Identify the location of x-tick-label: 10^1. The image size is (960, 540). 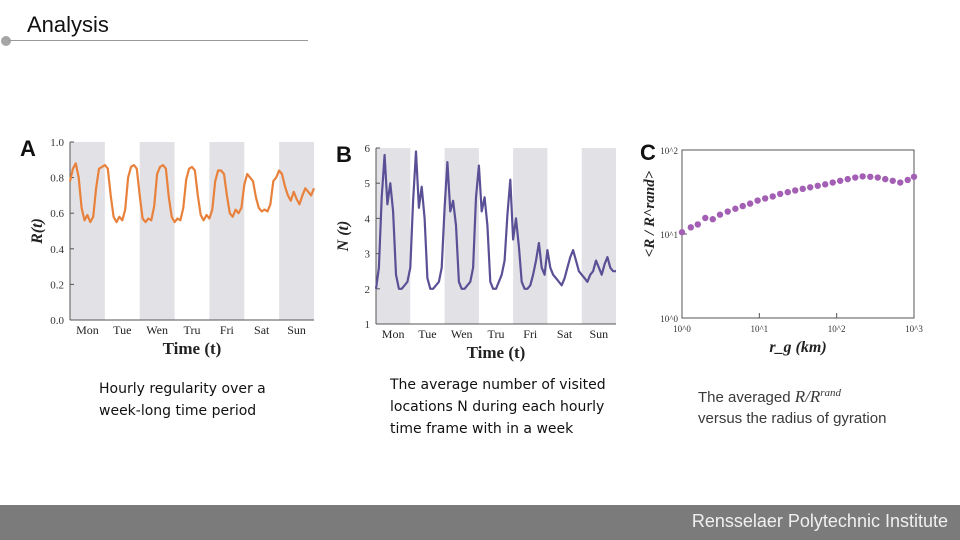
(759, 329).